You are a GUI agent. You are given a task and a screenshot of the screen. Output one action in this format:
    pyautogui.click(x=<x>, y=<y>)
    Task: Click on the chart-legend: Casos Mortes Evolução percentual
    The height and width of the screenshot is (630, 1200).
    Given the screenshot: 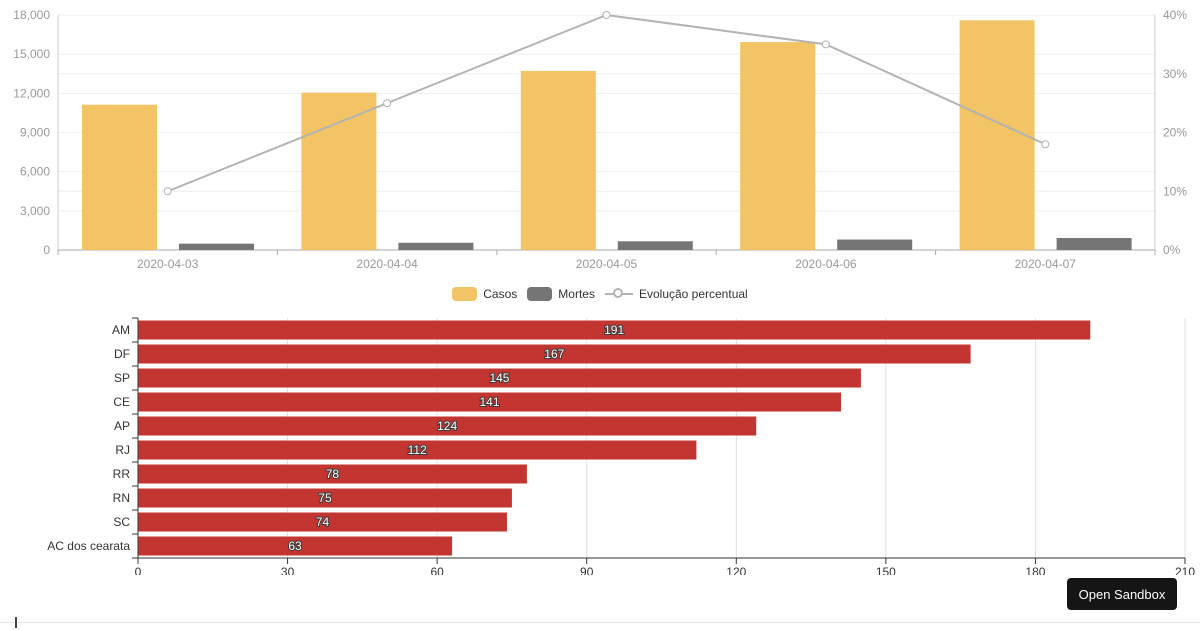 What is the action you would take?
    pyautogui.click(x=600, y=294)
    